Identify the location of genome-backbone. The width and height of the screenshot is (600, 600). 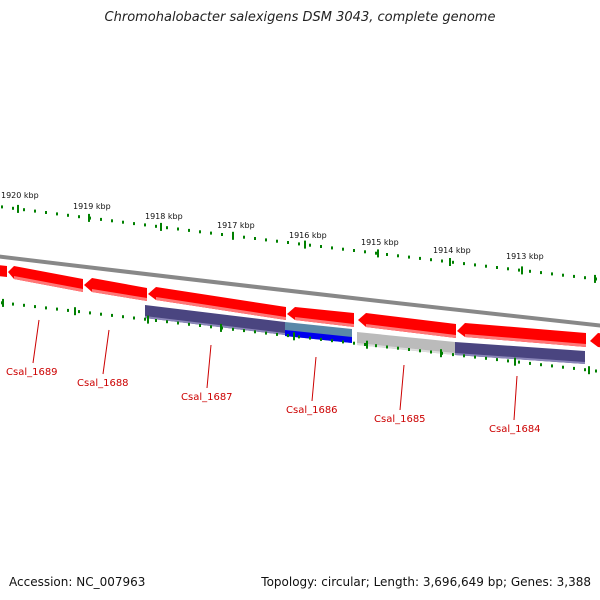
(300, 291).